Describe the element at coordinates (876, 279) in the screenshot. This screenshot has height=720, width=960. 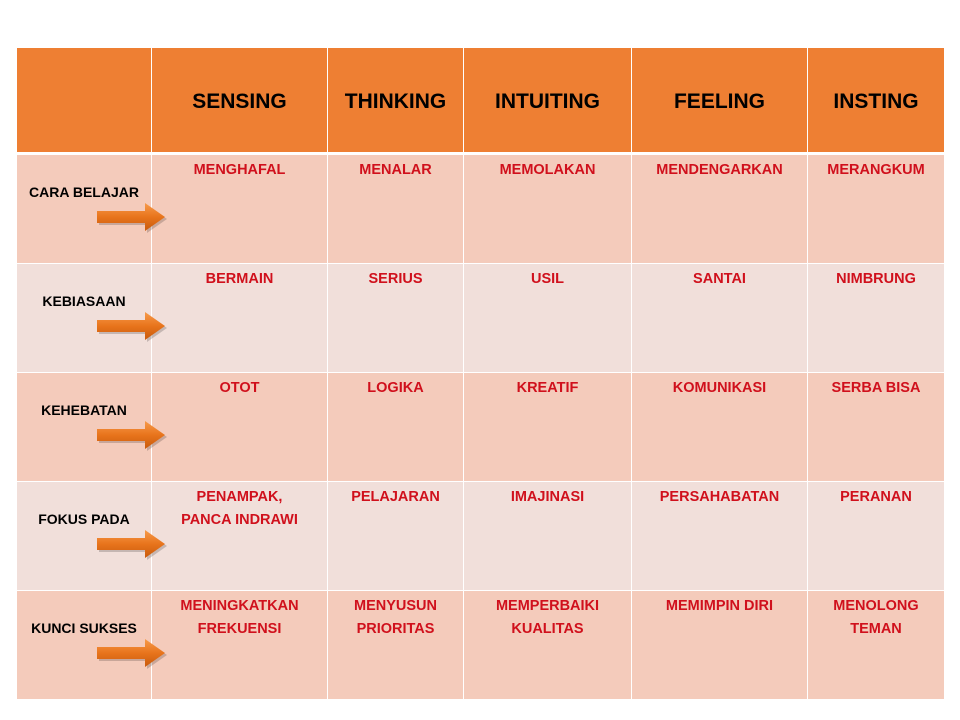
I see `cell-text: NIMBRUNG` at that location.